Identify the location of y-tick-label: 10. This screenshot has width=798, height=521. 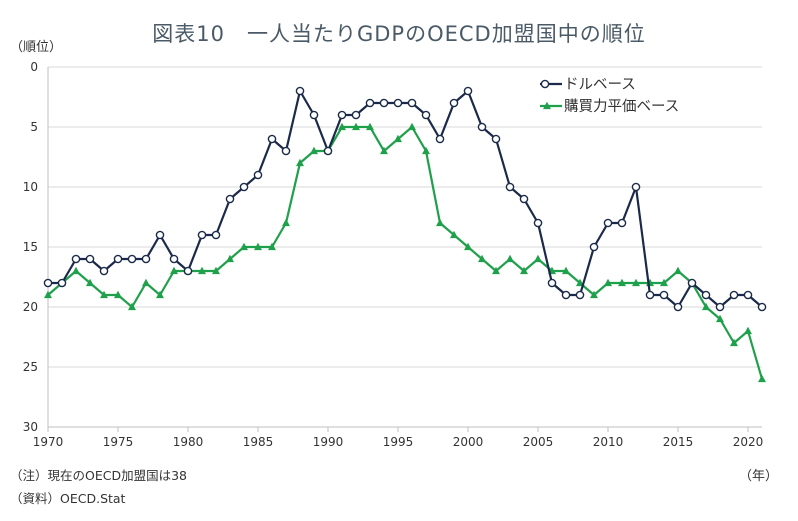
(30, 187).